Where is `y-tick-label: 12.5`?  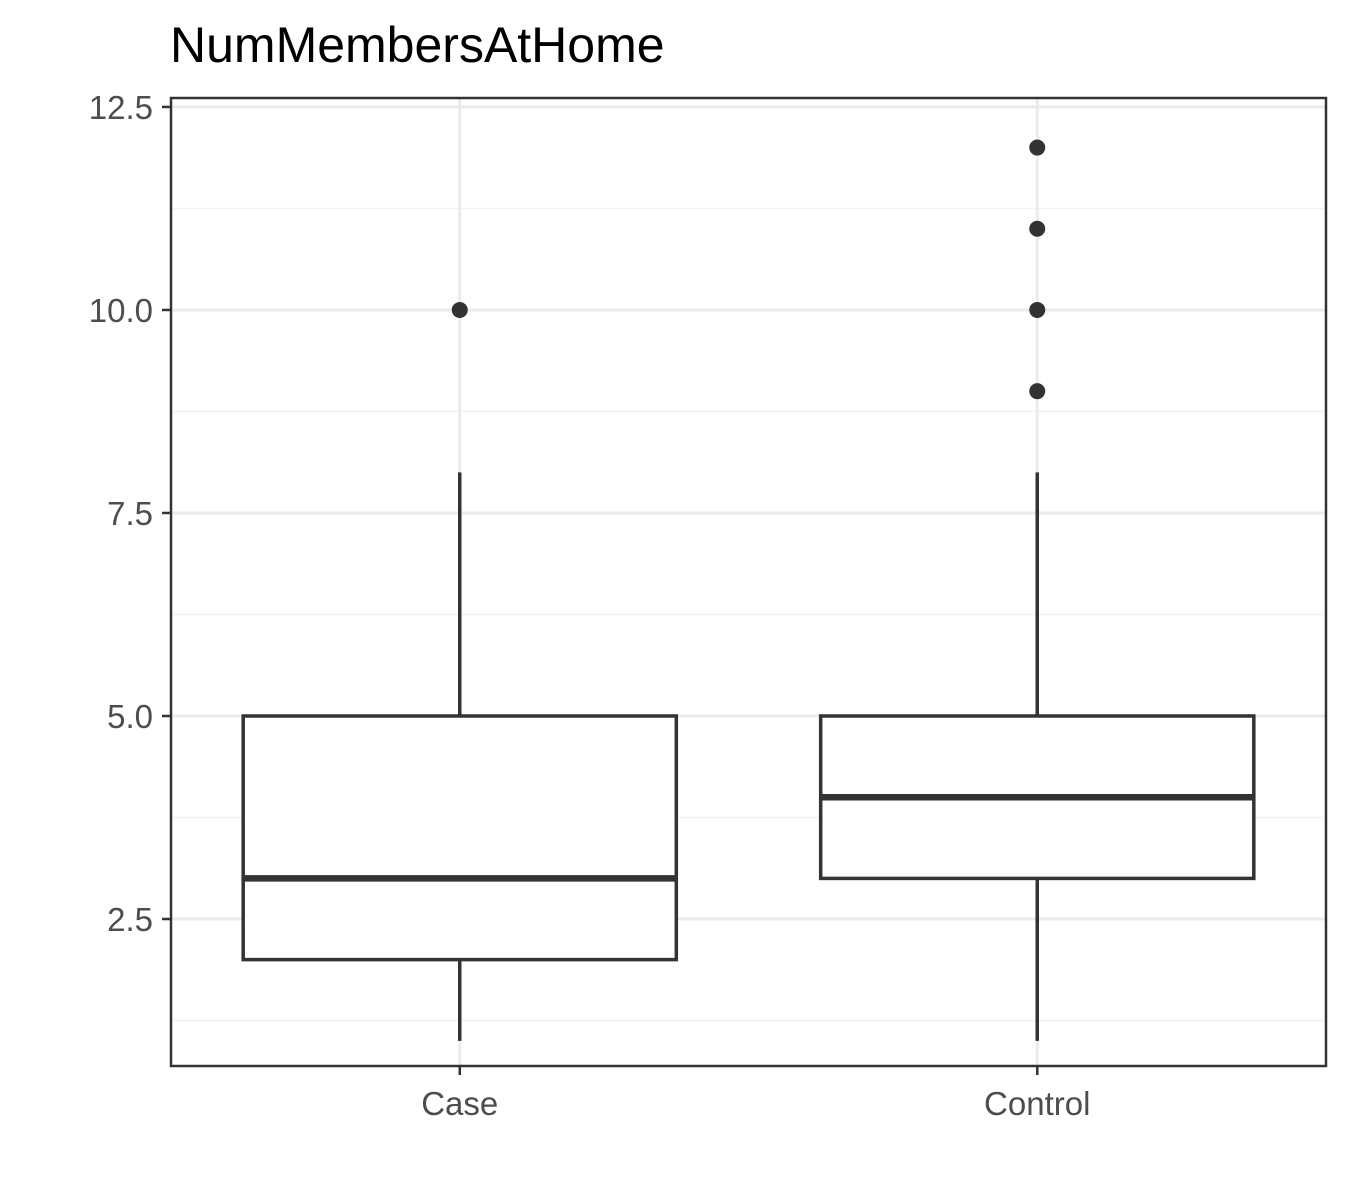
y-tick-label: 12.5 is located at coordinates (121, 107).